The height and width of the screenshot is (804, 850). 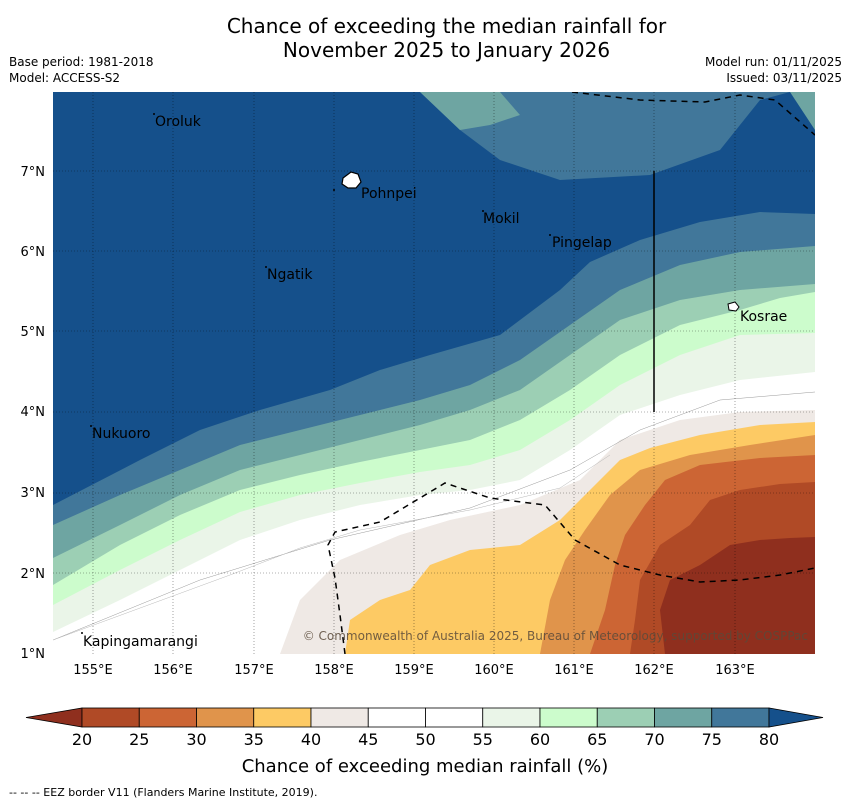 What do you see at coordinates (763, 317) in the screenshot?
I see `label-kosrae: Kosrae` at bounding box center [763, 317].